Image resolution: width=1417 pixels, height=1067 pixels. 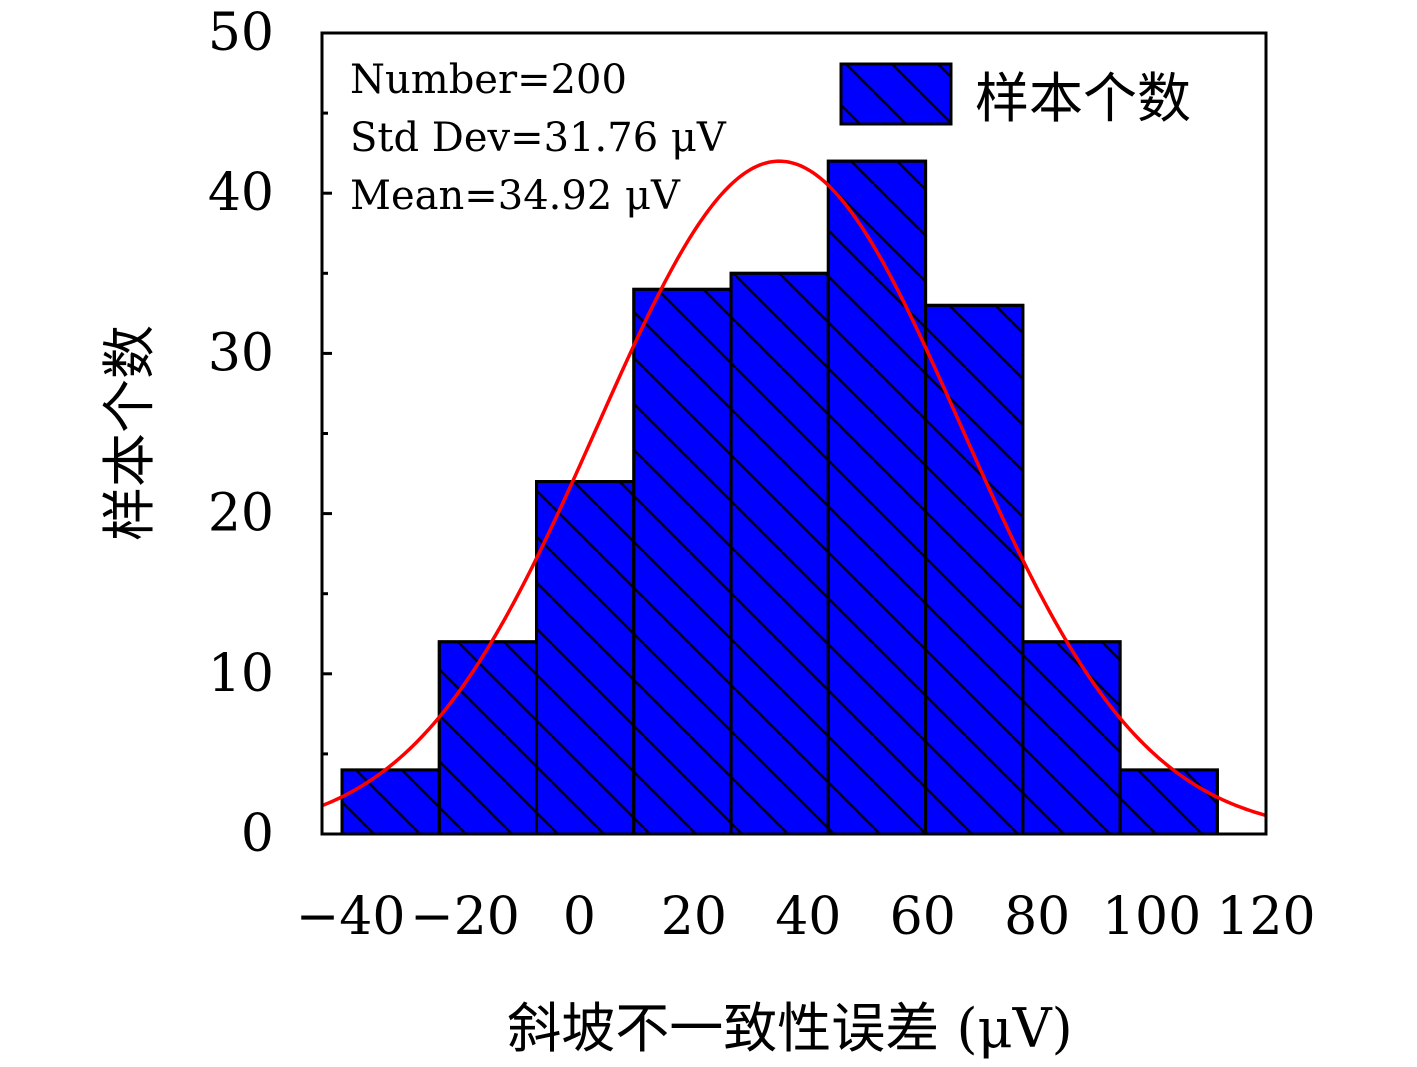 What do you see at coordinates (579, 917) in the screenshot?
I see `x-tick-label: 0` at bounding box center [579, 917].